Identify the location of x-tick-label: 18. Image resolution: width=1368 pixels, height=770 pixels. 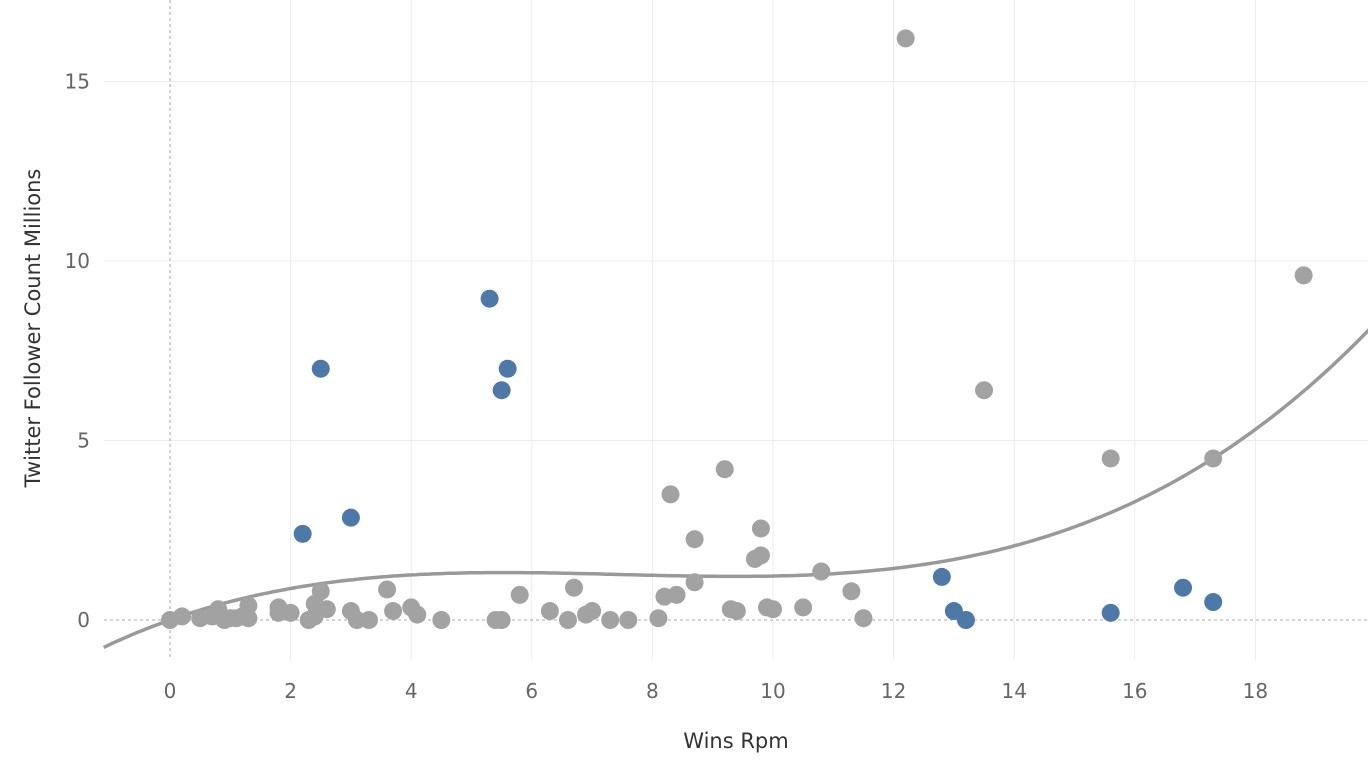
(1255, 691).